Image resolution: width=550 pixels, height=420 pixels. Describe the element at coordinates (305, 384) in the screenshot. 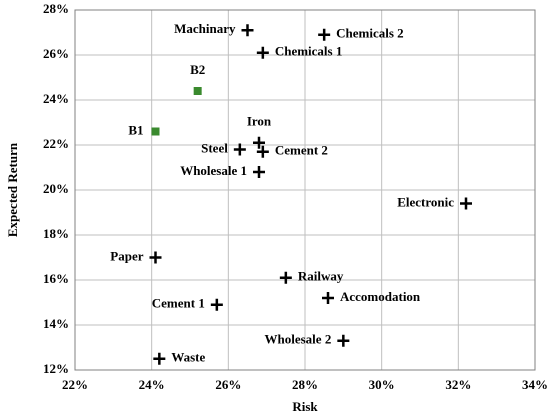

I see `x-tick-label: 28%` at that location.